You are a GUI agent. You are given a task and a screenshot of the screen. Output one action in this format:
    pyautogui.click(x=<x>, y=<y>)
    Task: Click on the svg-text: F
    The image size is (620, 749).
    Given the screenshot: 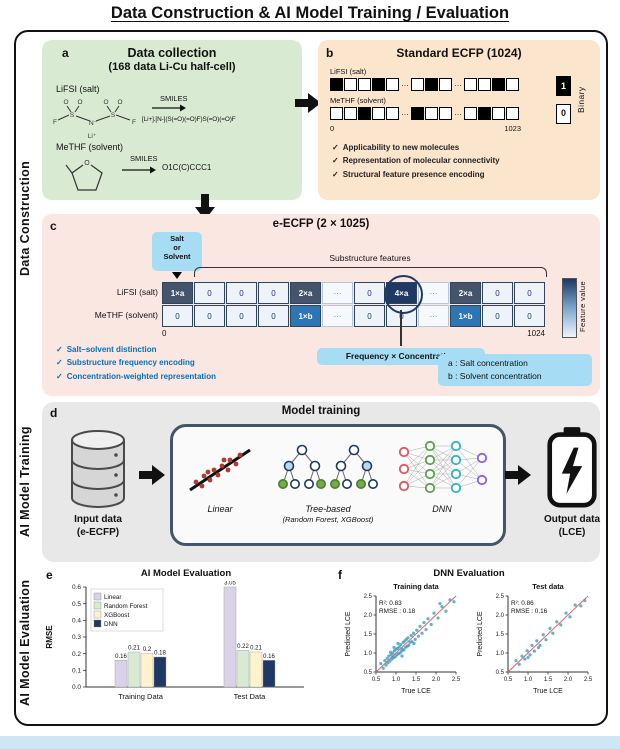 What is the action you would take?
    pyautogui.click(x=55, y=122)
    